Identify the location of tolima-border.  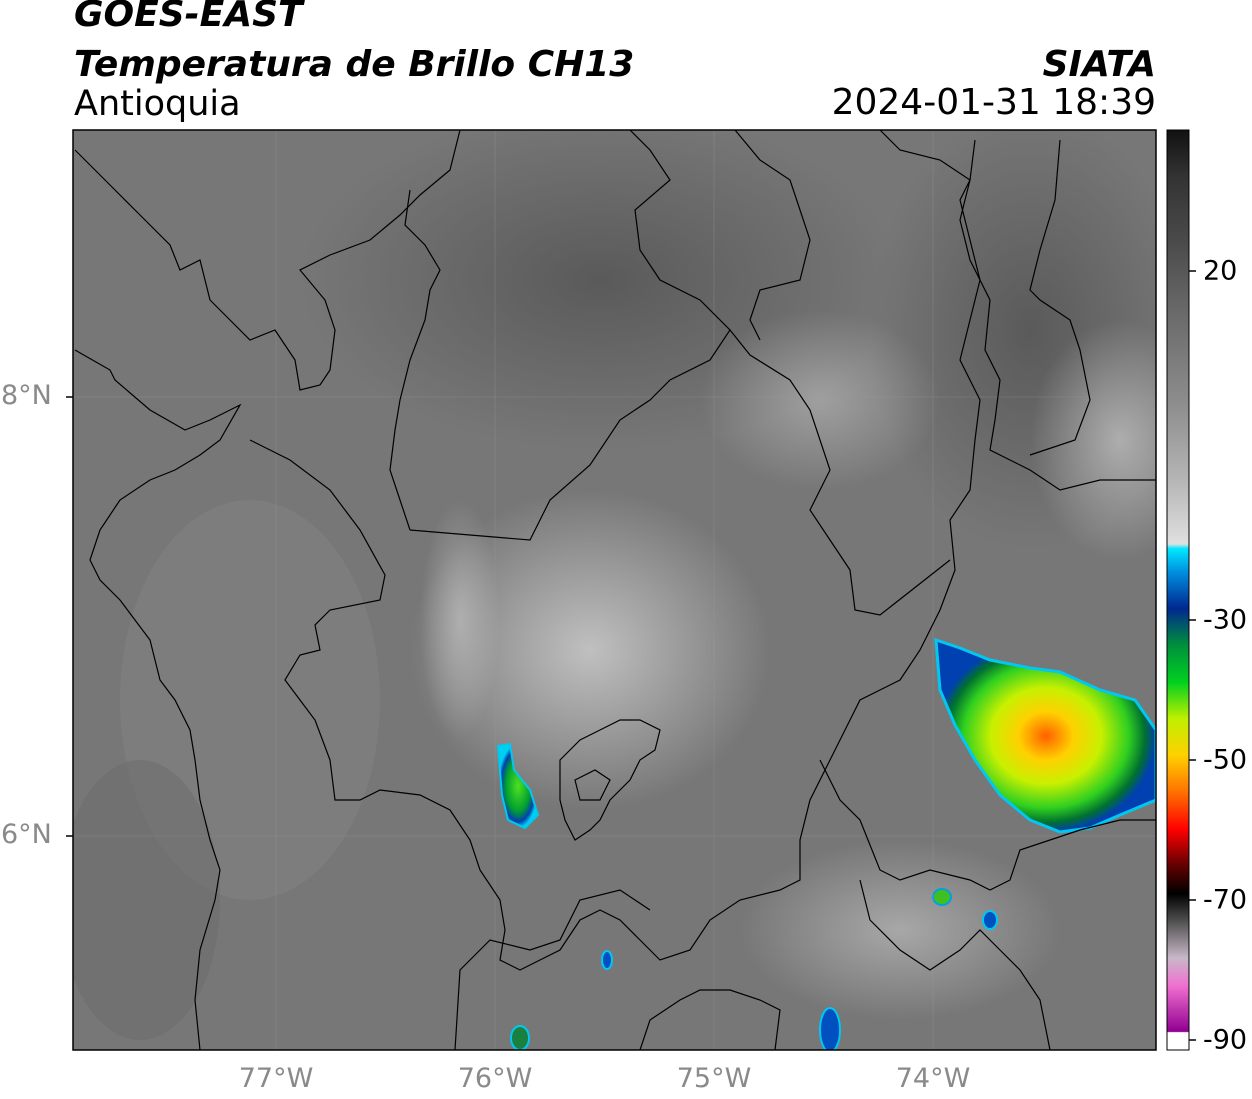
(710, 1019).